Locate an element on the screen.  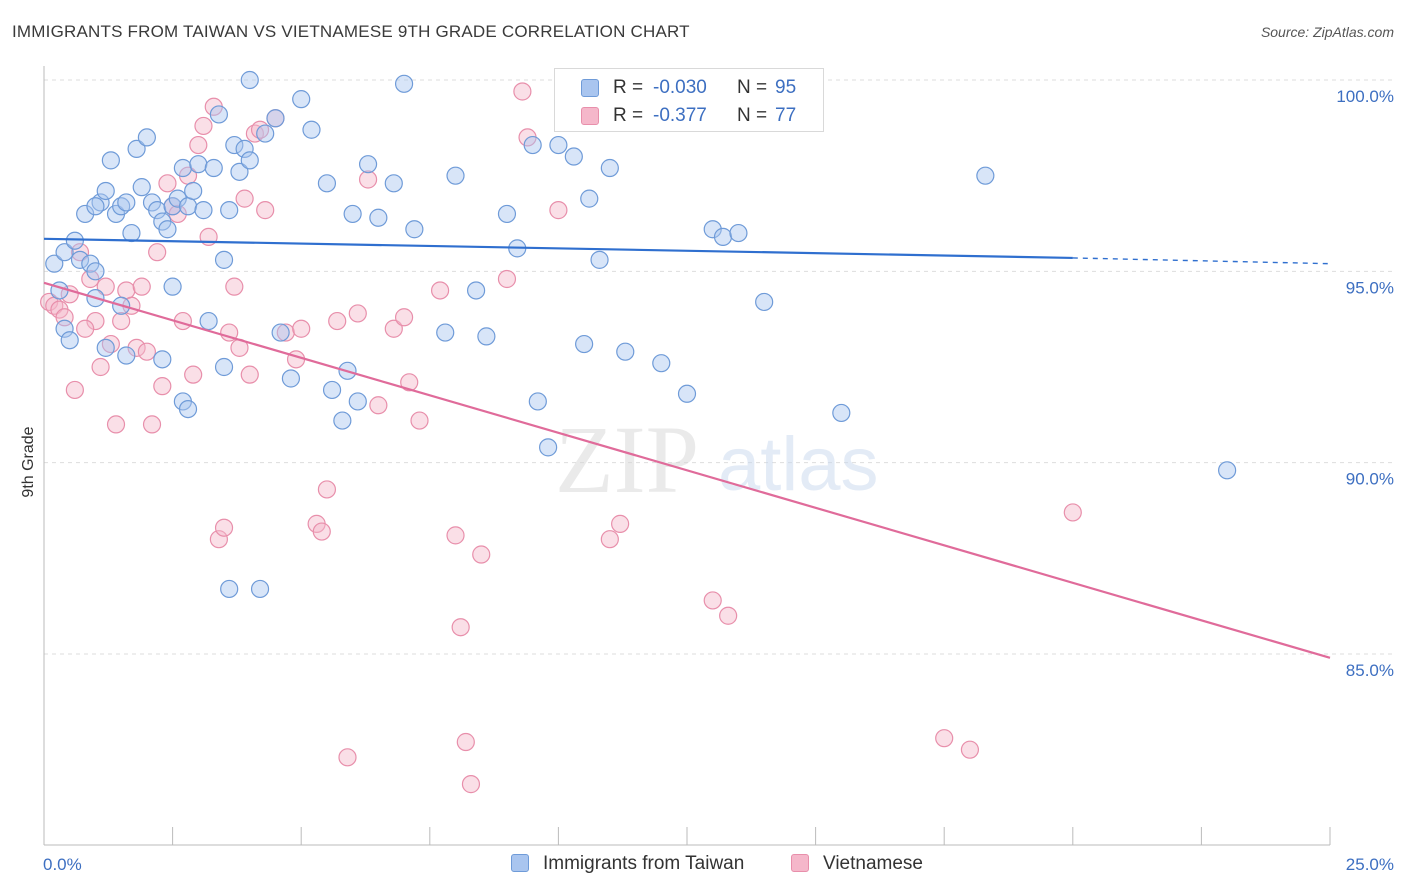
watermark-zip: ZIP is located at coordinates (627, 459).